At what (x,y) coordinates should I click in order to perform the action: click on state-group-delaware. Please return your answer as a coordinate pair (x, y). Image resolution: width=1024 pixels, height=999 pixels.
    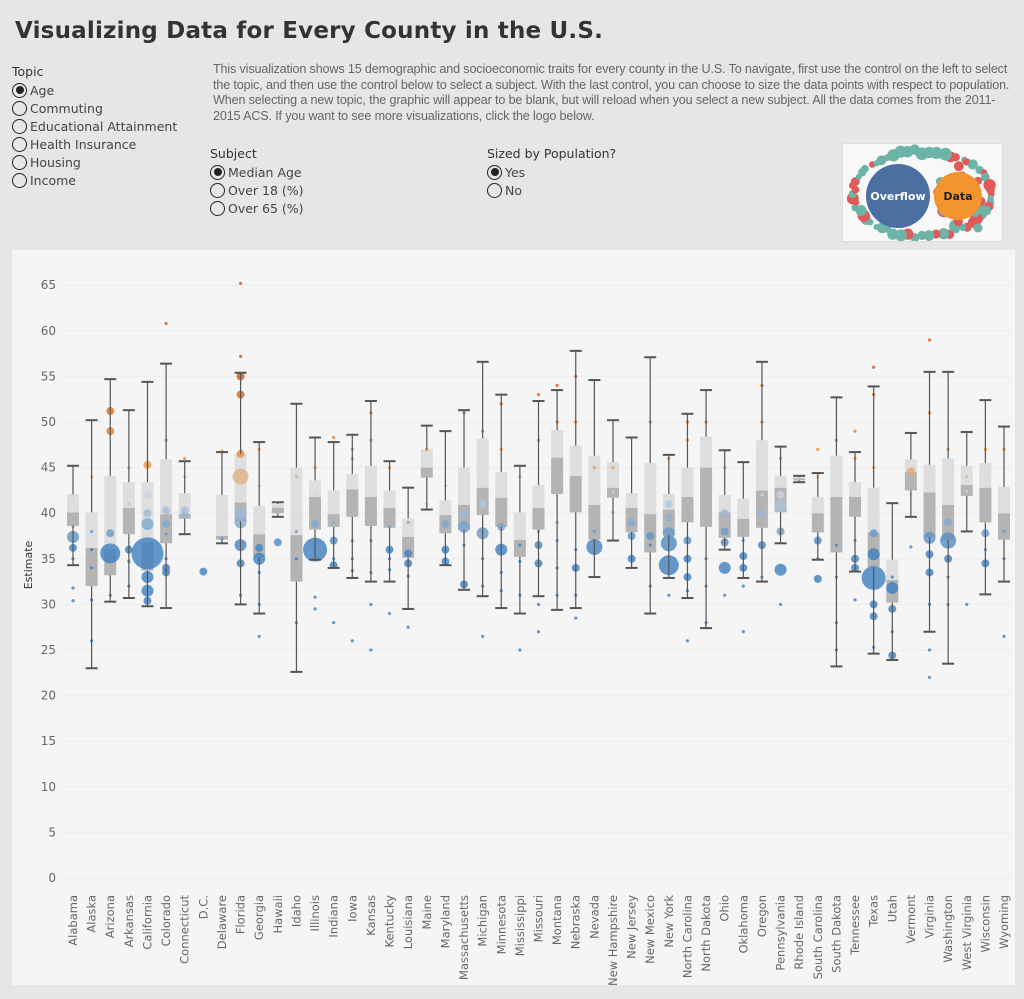
    Looking at the image, I should click on (221, 497).